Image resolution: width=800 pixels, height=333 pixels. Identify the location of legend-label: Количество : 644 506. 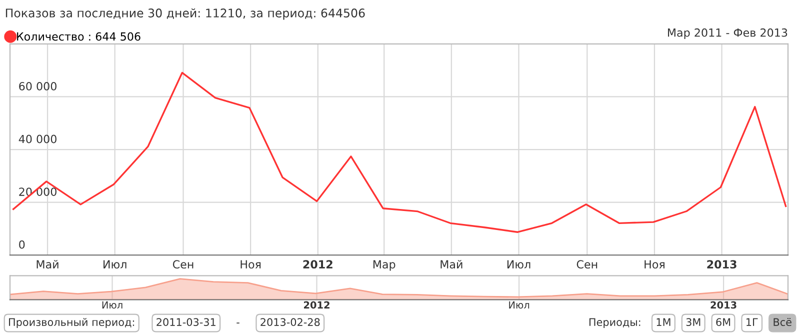
(78, 36).